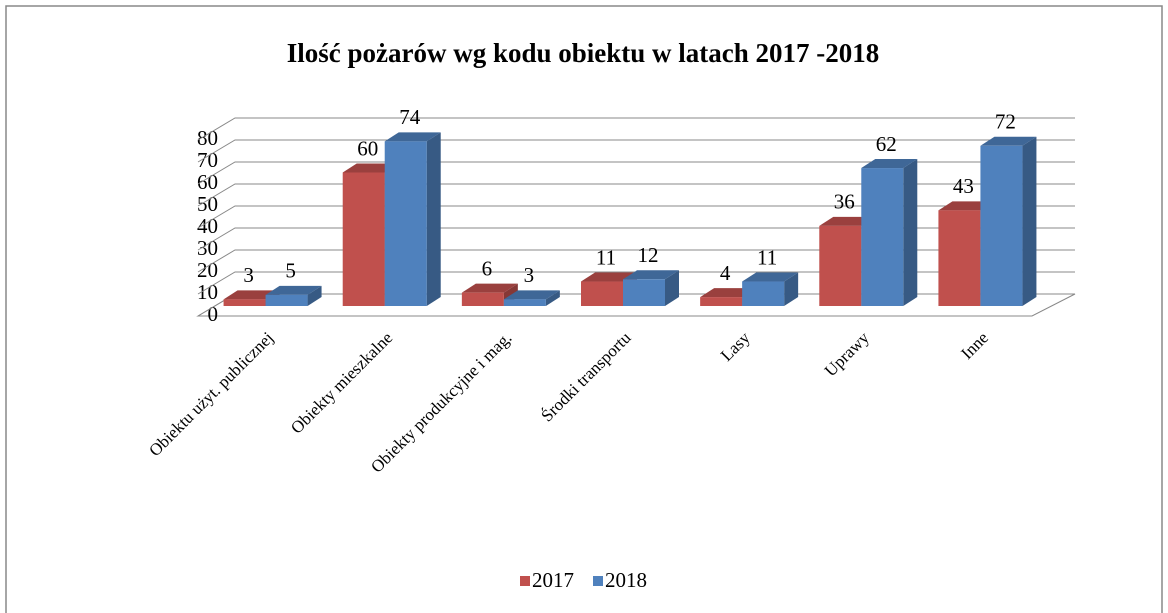 Image resolution: width=1168 pixels, height=613 pixels. Describe the element at coordinates (626, 580) in the screenshot. I see `legend-label: 2018` at that location.